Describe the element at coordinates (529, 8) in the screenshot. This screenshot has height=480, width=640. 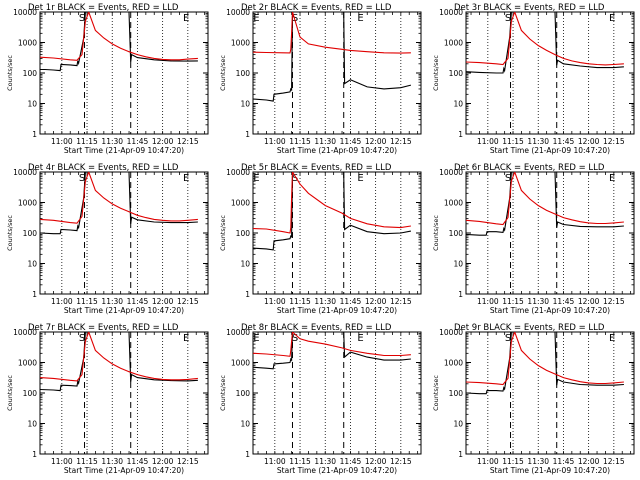
I see `panel-title: Det 3r BLACK = Events, RED = LLD` at that location.